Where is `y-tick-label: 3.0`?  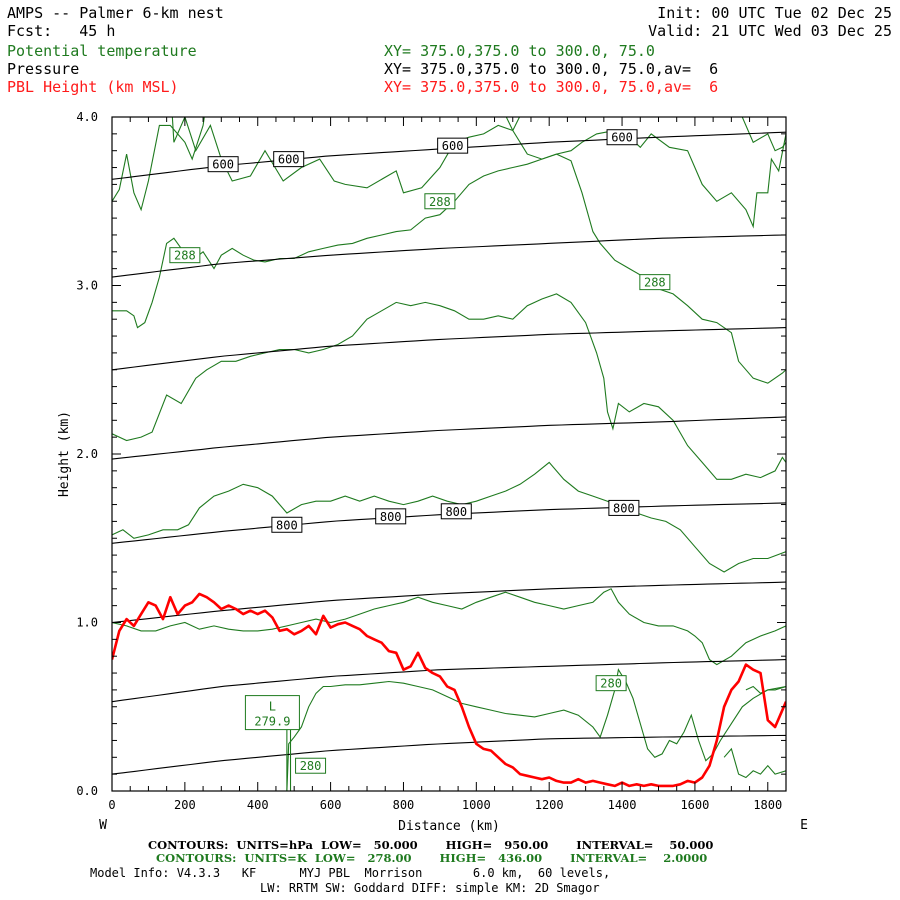 y-tick-label: 3.0 is located at coordinates (87, 286).